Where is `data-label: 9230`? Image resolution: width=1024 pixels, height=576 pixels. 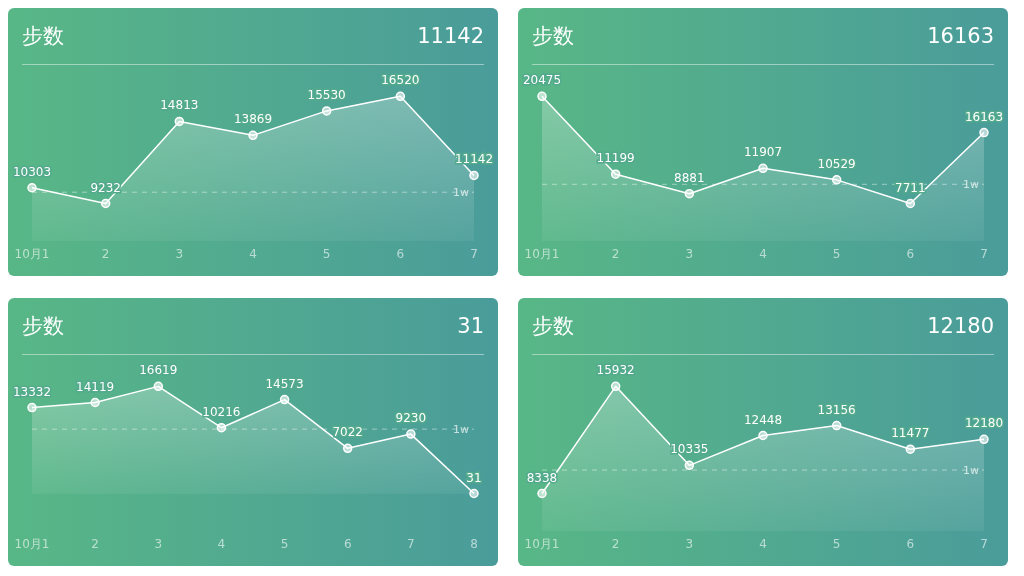 data-label: 9230 is located at coordinates (411, 418).